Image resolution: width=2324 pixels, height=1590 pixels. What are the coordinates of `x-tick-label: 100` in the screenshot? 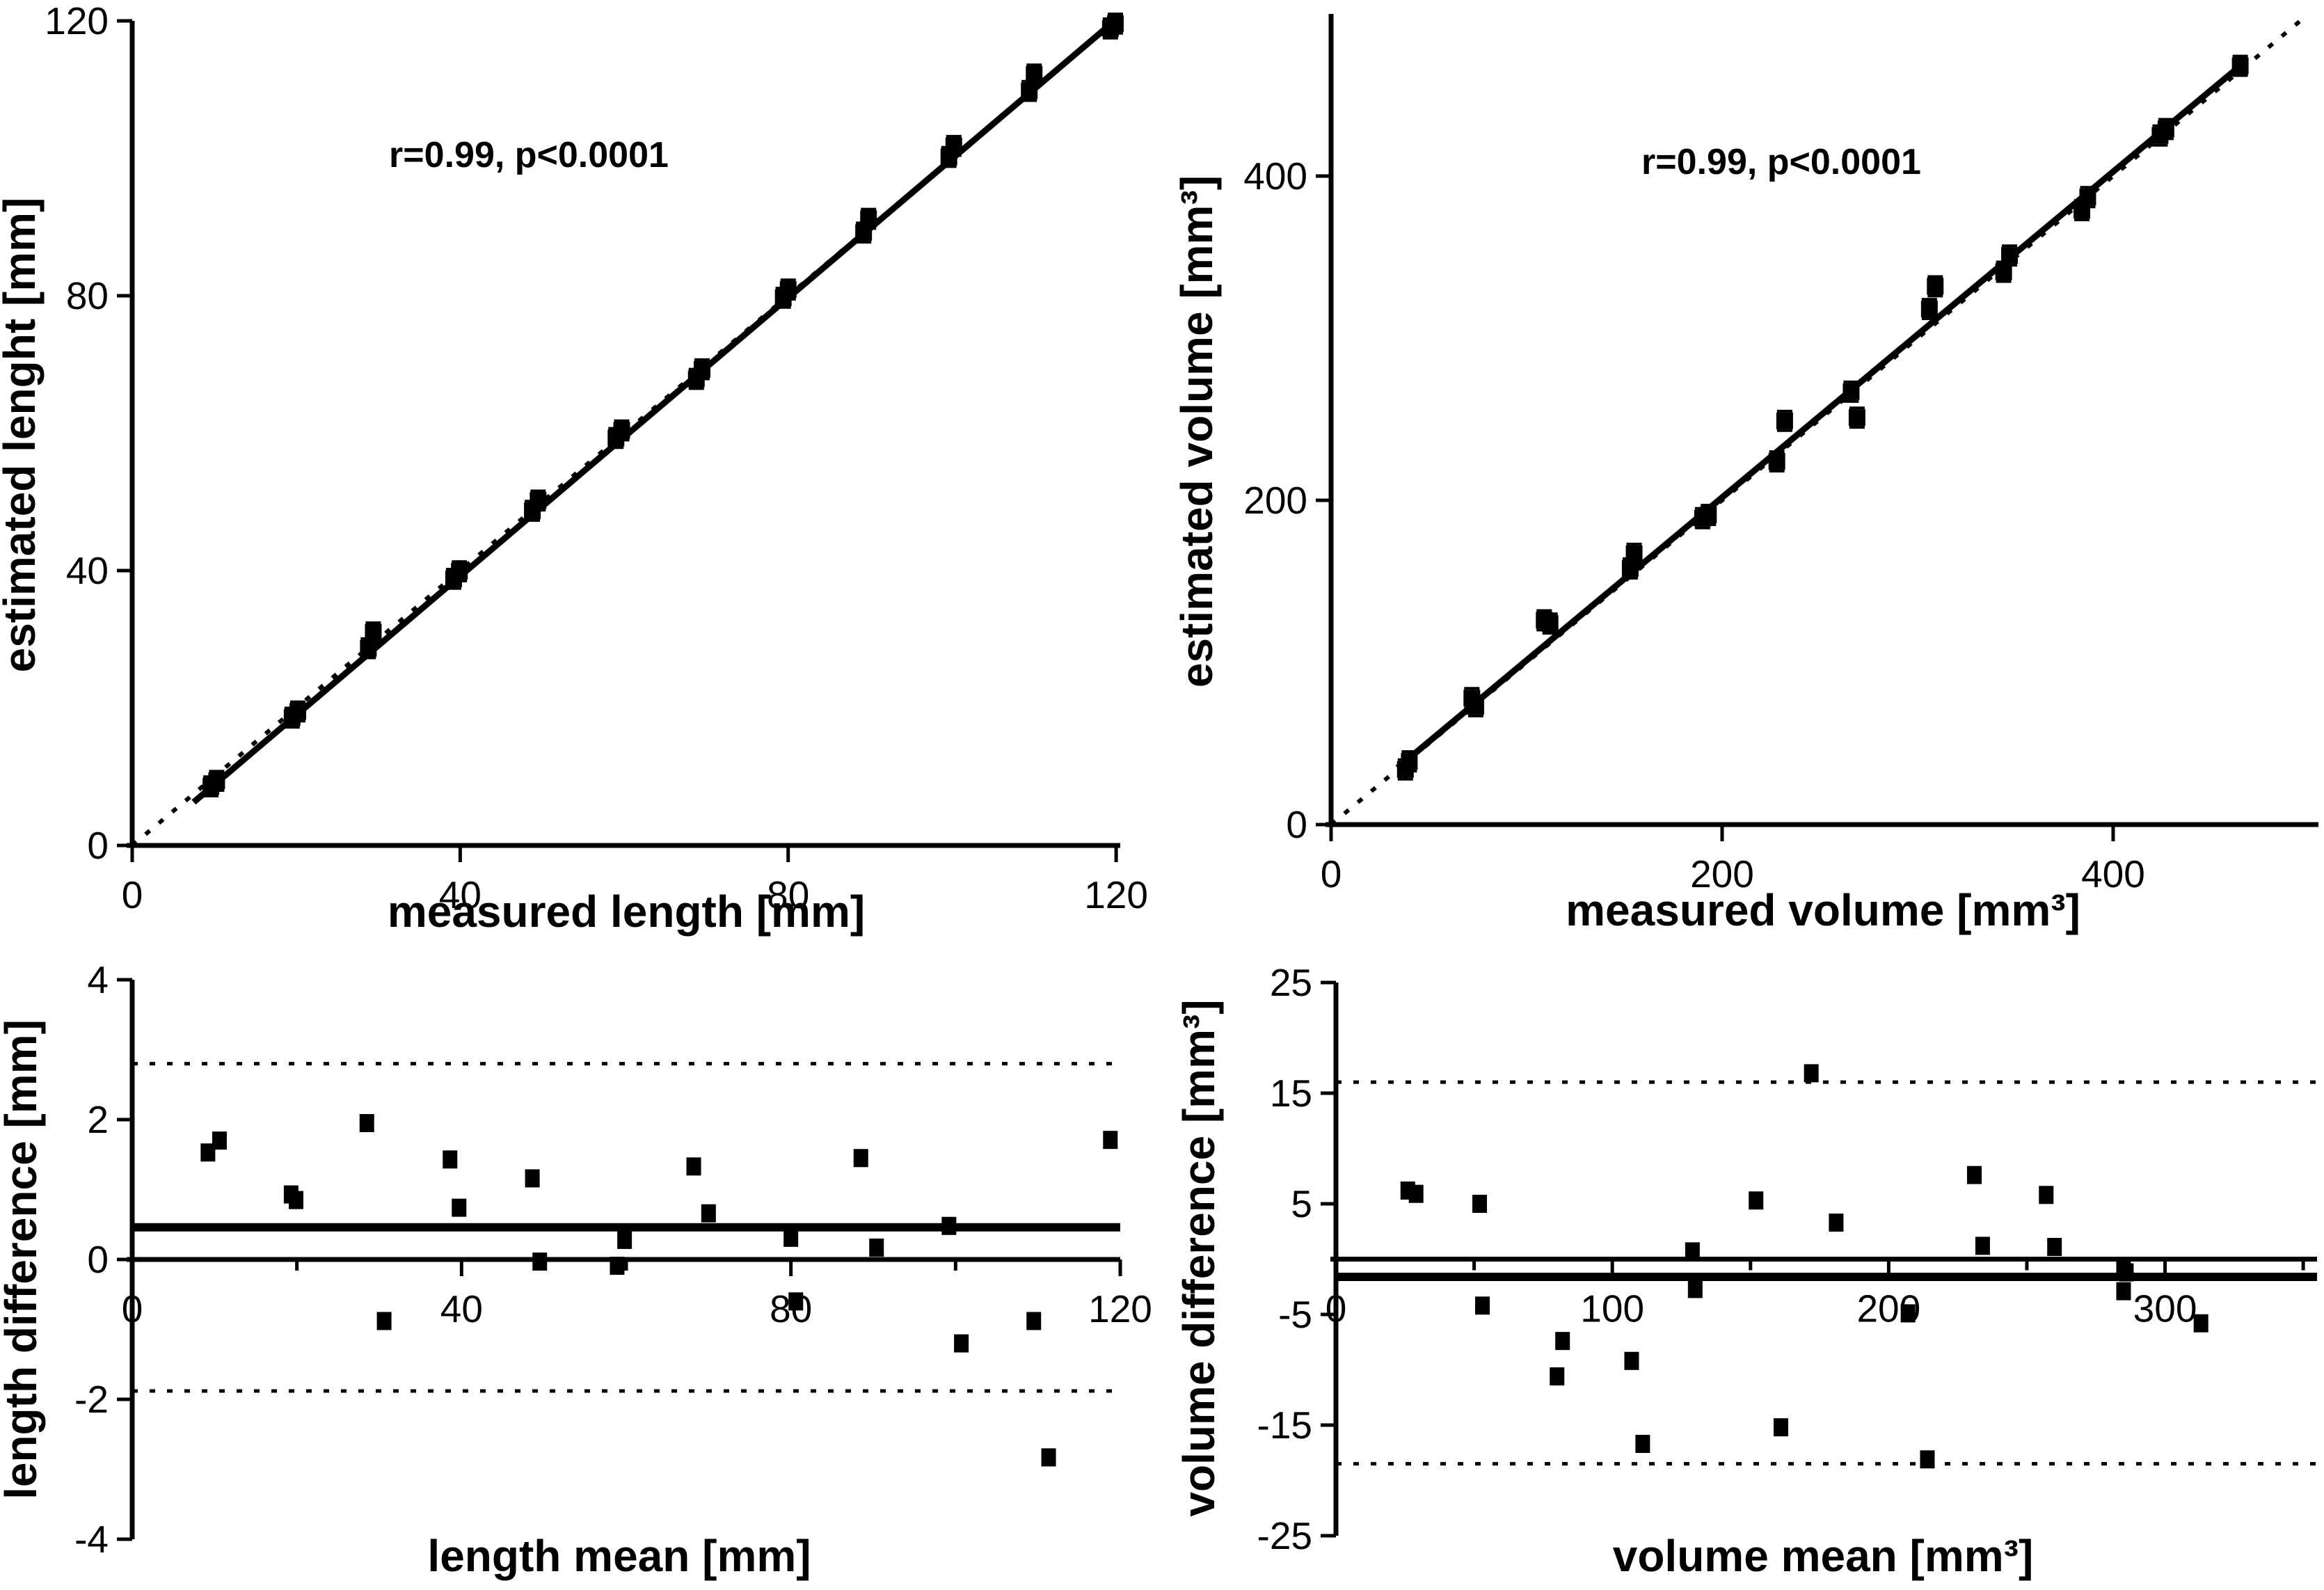 It's located at (1612, 1309).